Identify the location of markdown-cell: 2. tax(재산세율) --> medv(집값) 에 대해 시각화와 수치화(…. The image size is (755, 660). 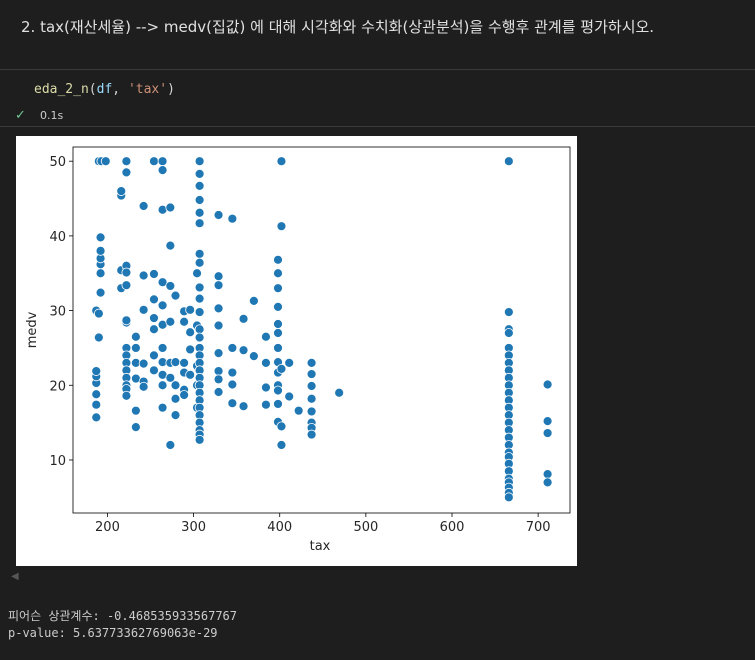
(338, 27).